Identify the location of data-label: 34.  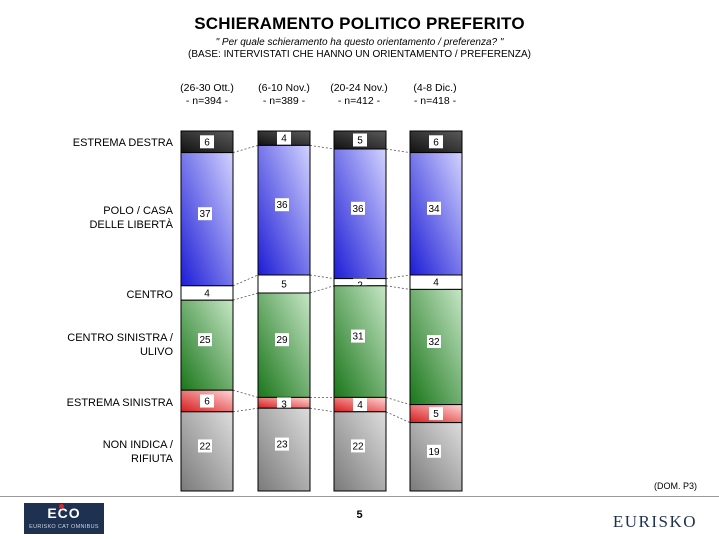
(434, 209).